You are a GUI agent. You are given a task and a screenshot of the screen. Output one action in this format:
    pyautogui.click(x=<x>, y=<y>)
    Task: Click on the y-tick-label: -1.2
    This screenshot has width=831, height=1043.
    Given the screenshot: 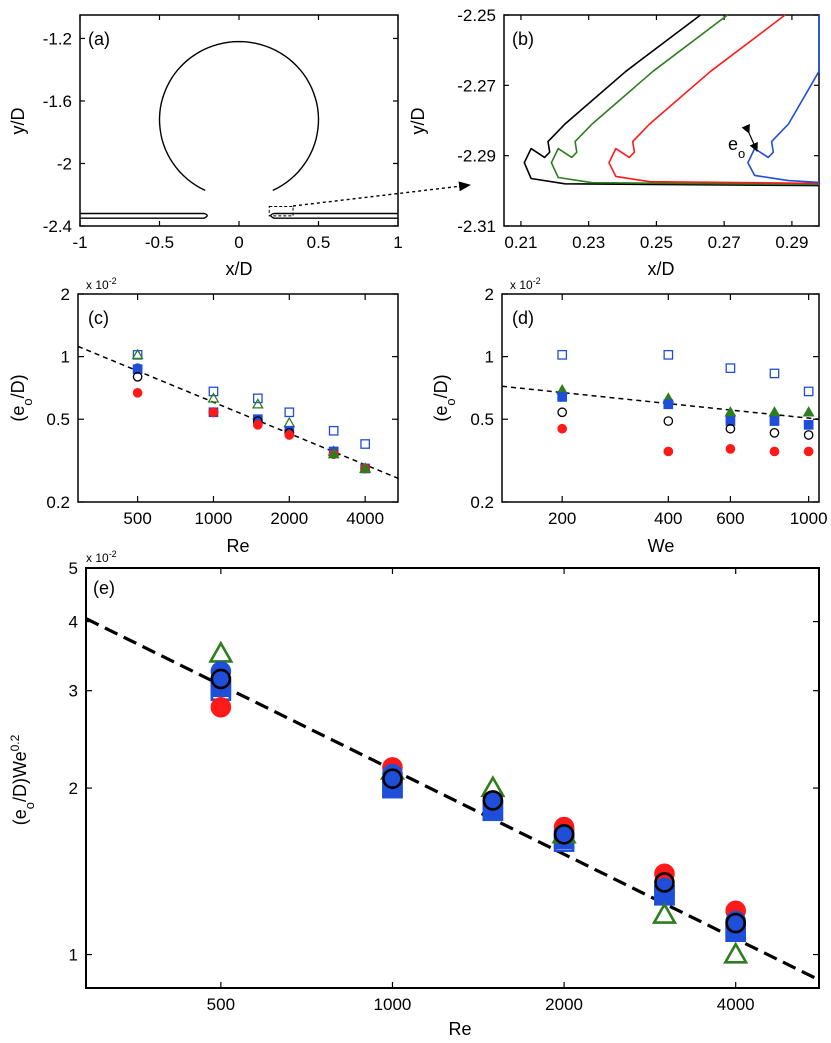 What is the action you would take?
    pyautogui.click(x=57, y=38)
    